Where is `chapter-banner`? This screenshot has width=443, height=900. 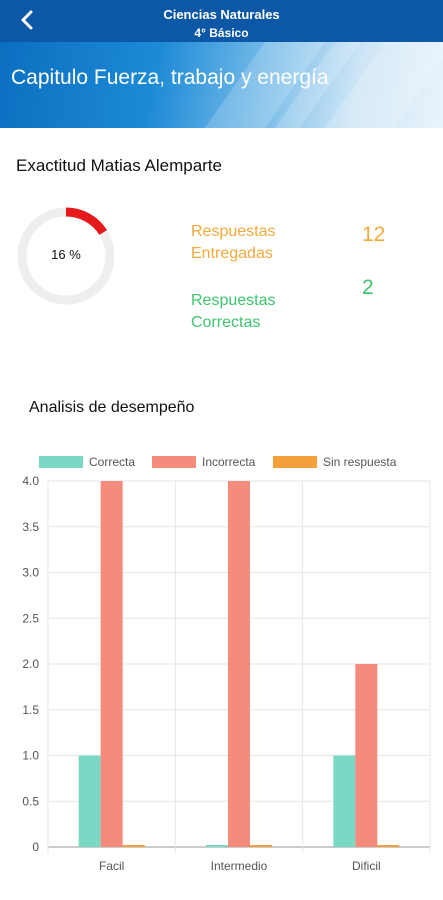 chapter-banner is located at coordinates (221, 85).